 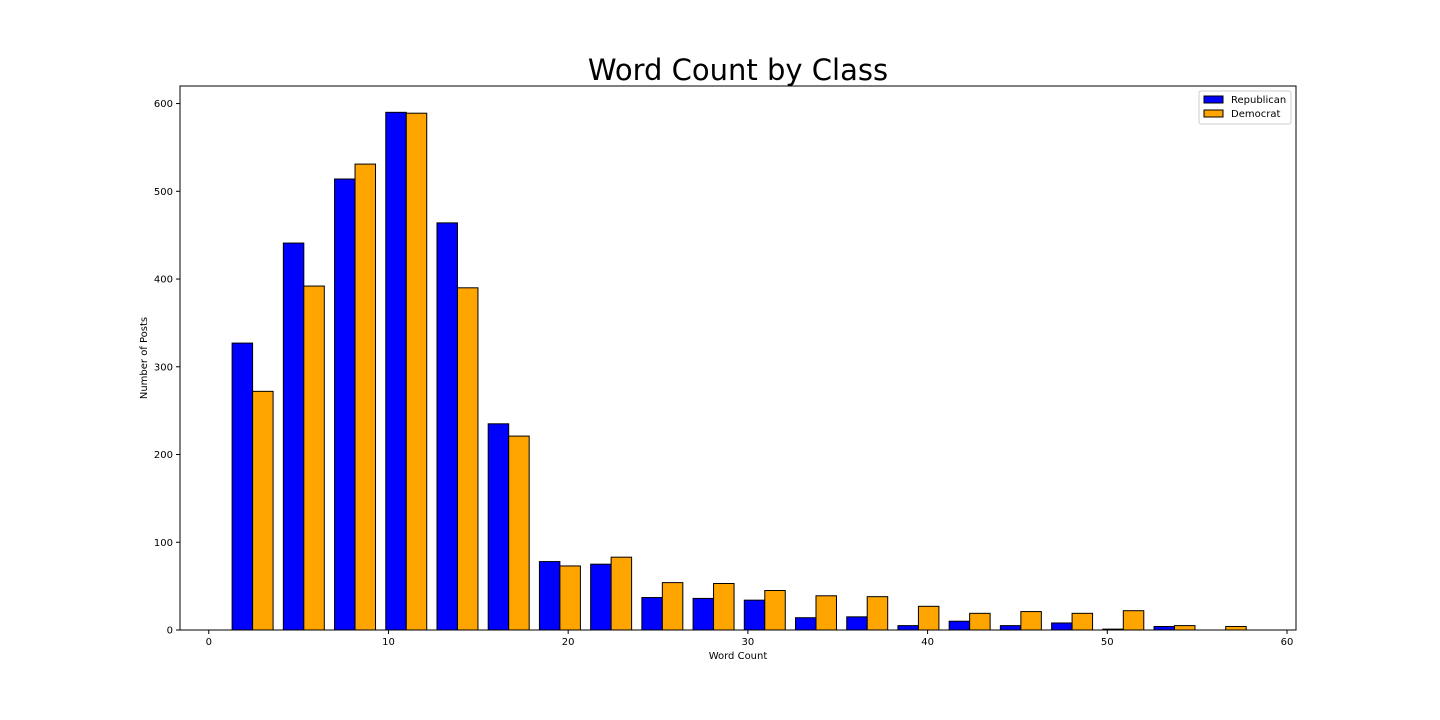 What do you see at coordinates (163, 543) in the screenshot?
I see `y-tick-label-100: 100` at bounding box center [163, 543].